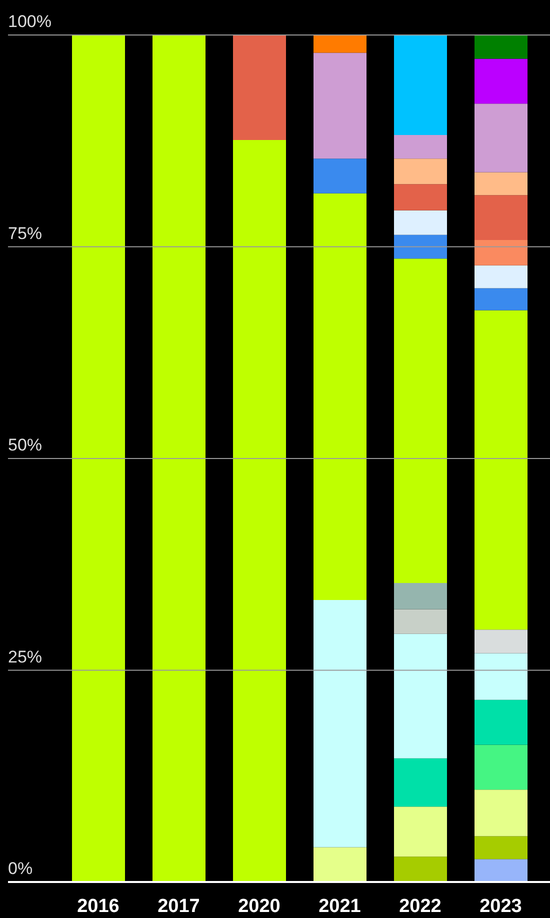 The image size is (550, 918). Describe the element at coordinates (340, 906) in the screenshot. I see `x-tick-label: 2021` at that location.